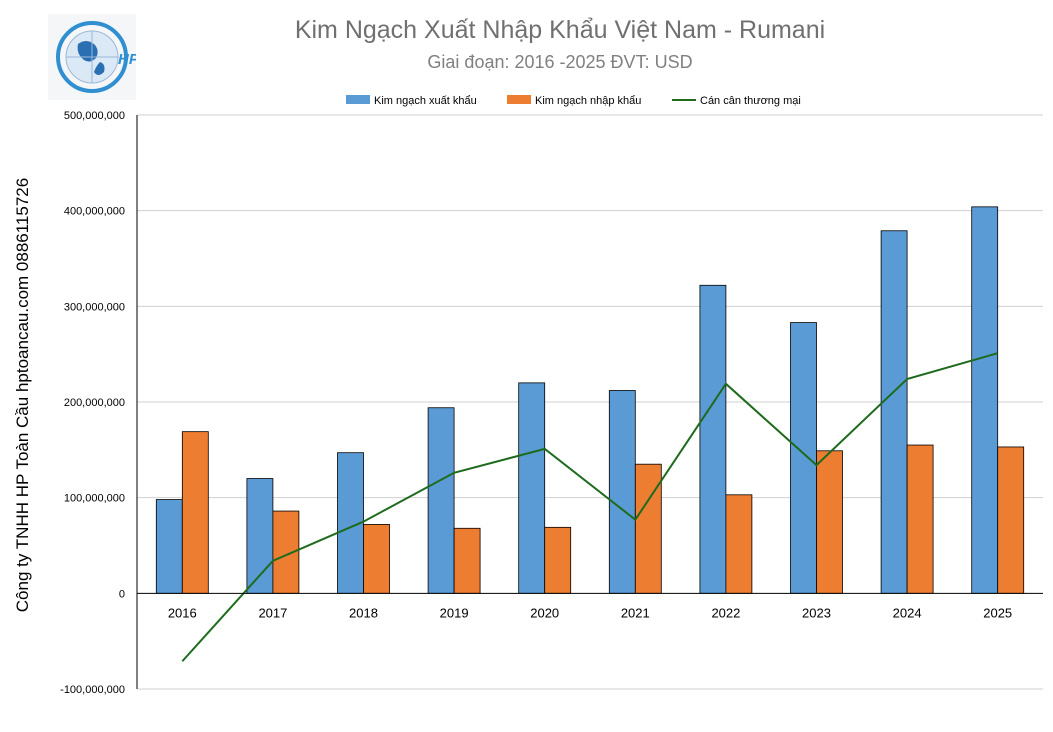 This screenshot has width=1053, height=732. Describe the element at coordinates (560, 62) in the screenshot. I see `chart-subtitle: Giai đoạn: 2016 -2025 ĐVT: USD` at that location.